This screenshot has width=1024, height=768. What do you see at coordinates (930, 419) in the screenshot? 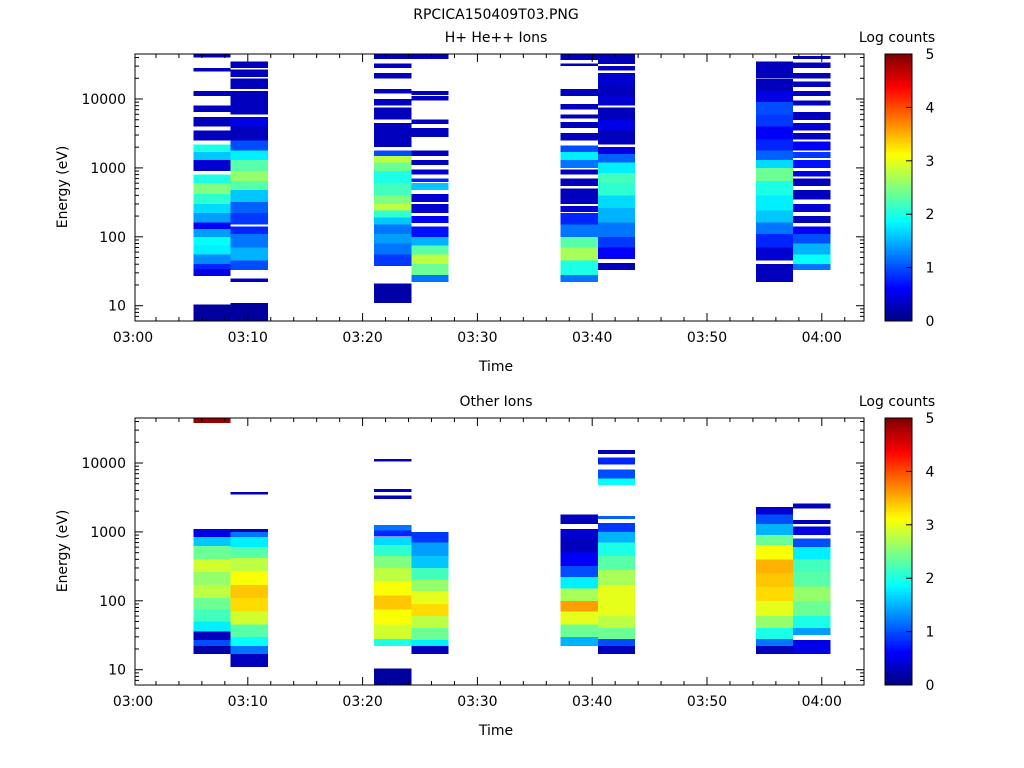
I see `colorbar-tick-label: 5` at bounding box center [930, 419].